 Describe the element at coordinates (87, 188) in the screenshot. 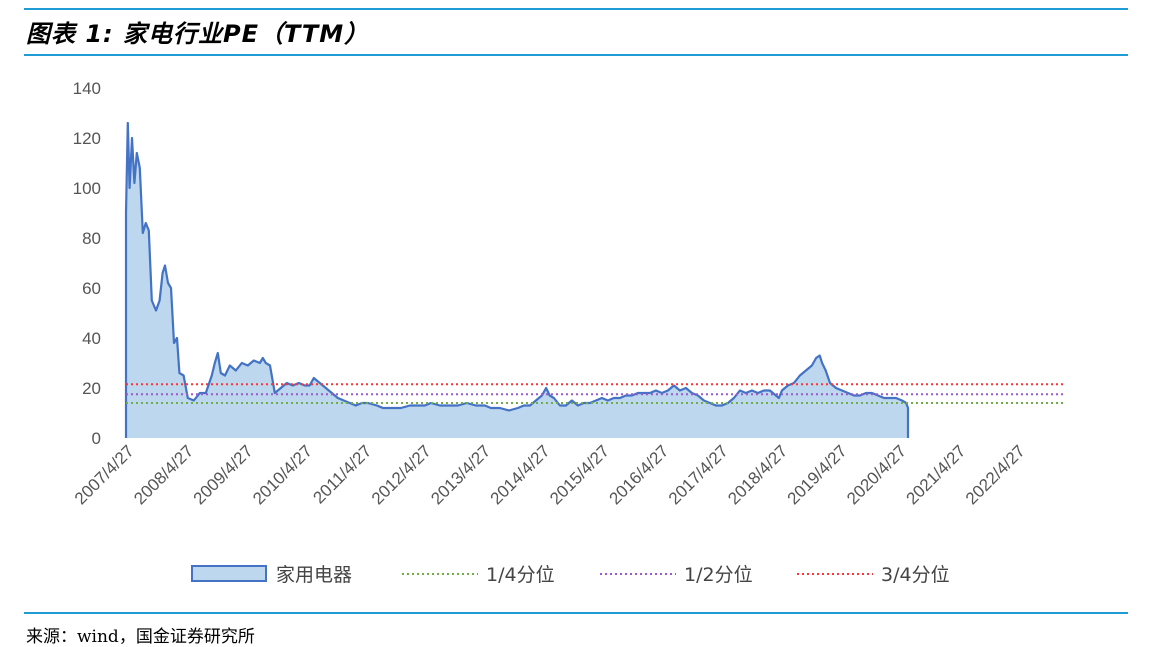

I see `y-tick-label: 100` at that location.